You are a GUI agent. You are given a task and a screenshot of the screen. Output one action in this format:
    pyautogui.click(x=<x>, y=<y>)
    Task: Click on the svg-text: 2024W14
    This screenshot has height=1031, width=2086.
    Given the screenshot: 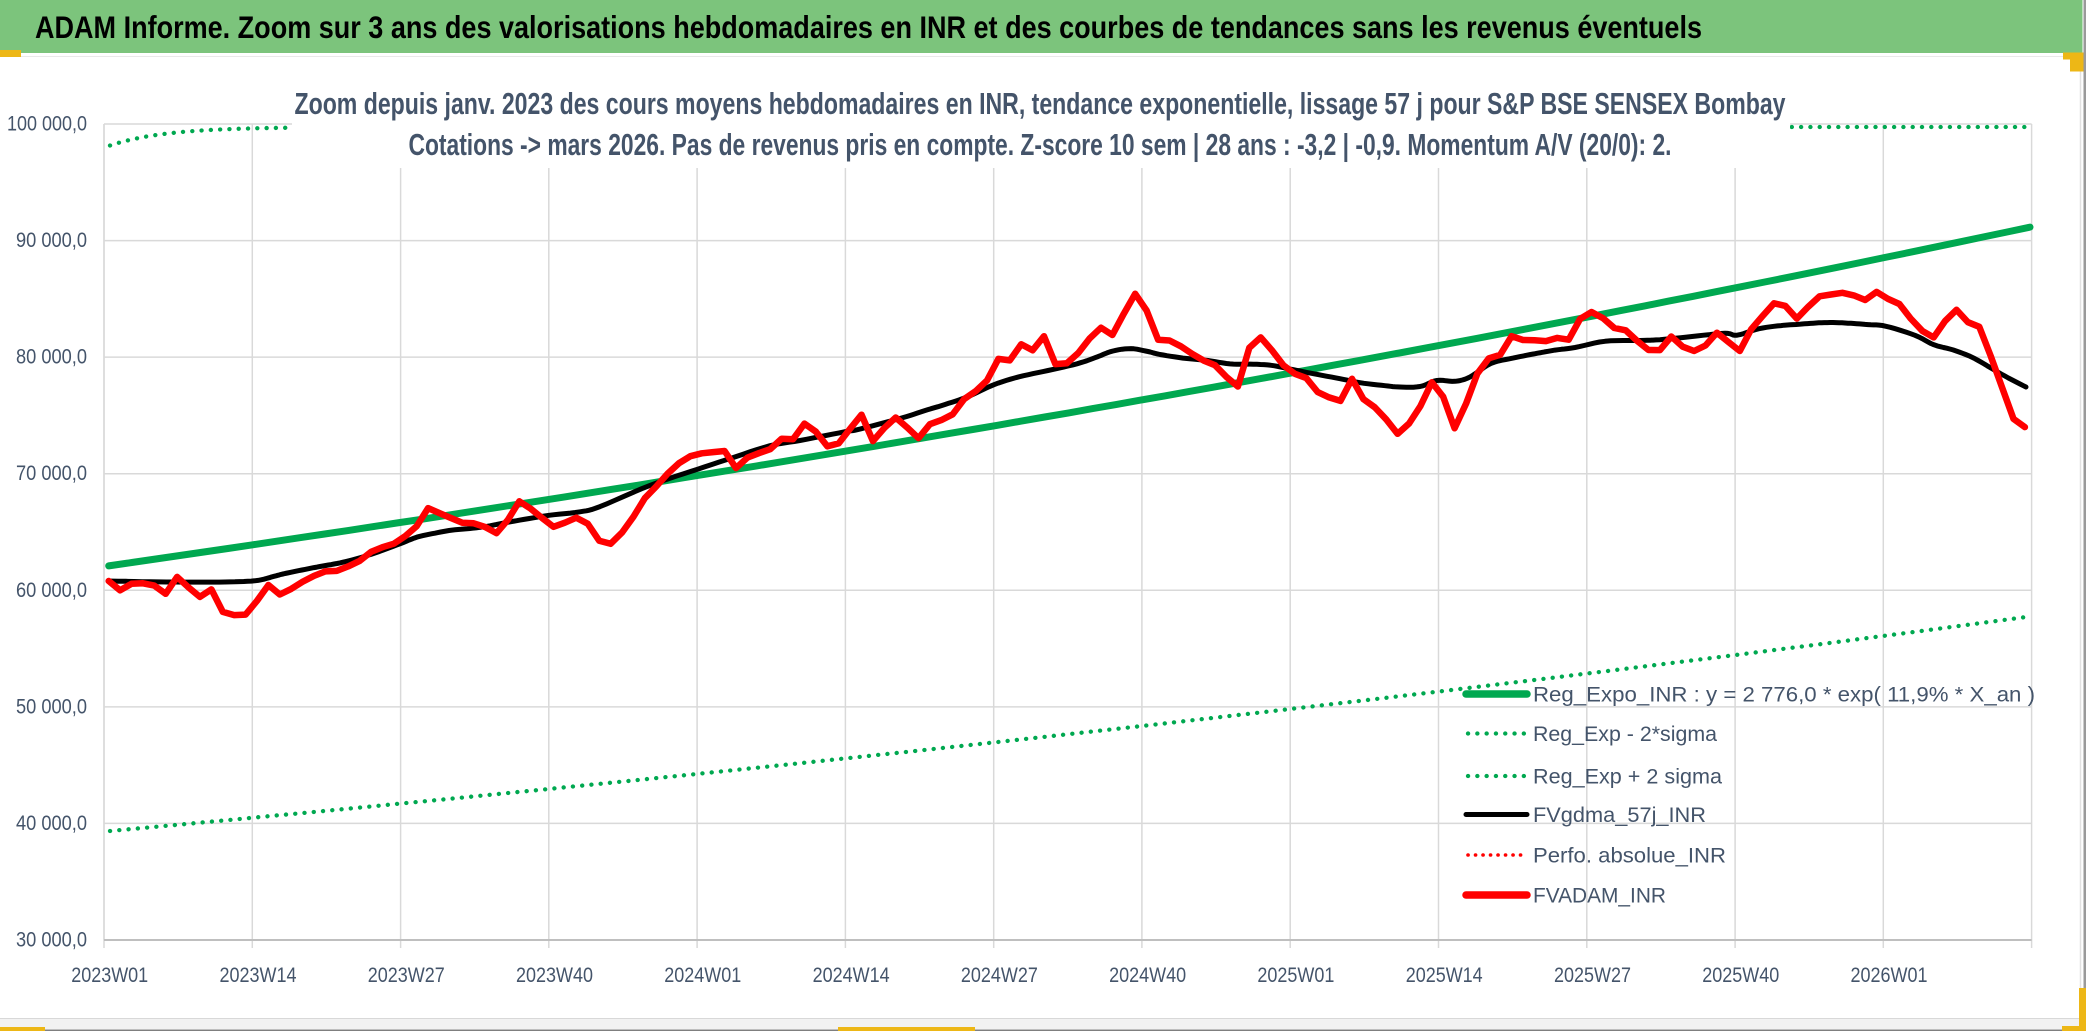 What is the action you would take?
    pyautogui.click(x=851, y=975)
    